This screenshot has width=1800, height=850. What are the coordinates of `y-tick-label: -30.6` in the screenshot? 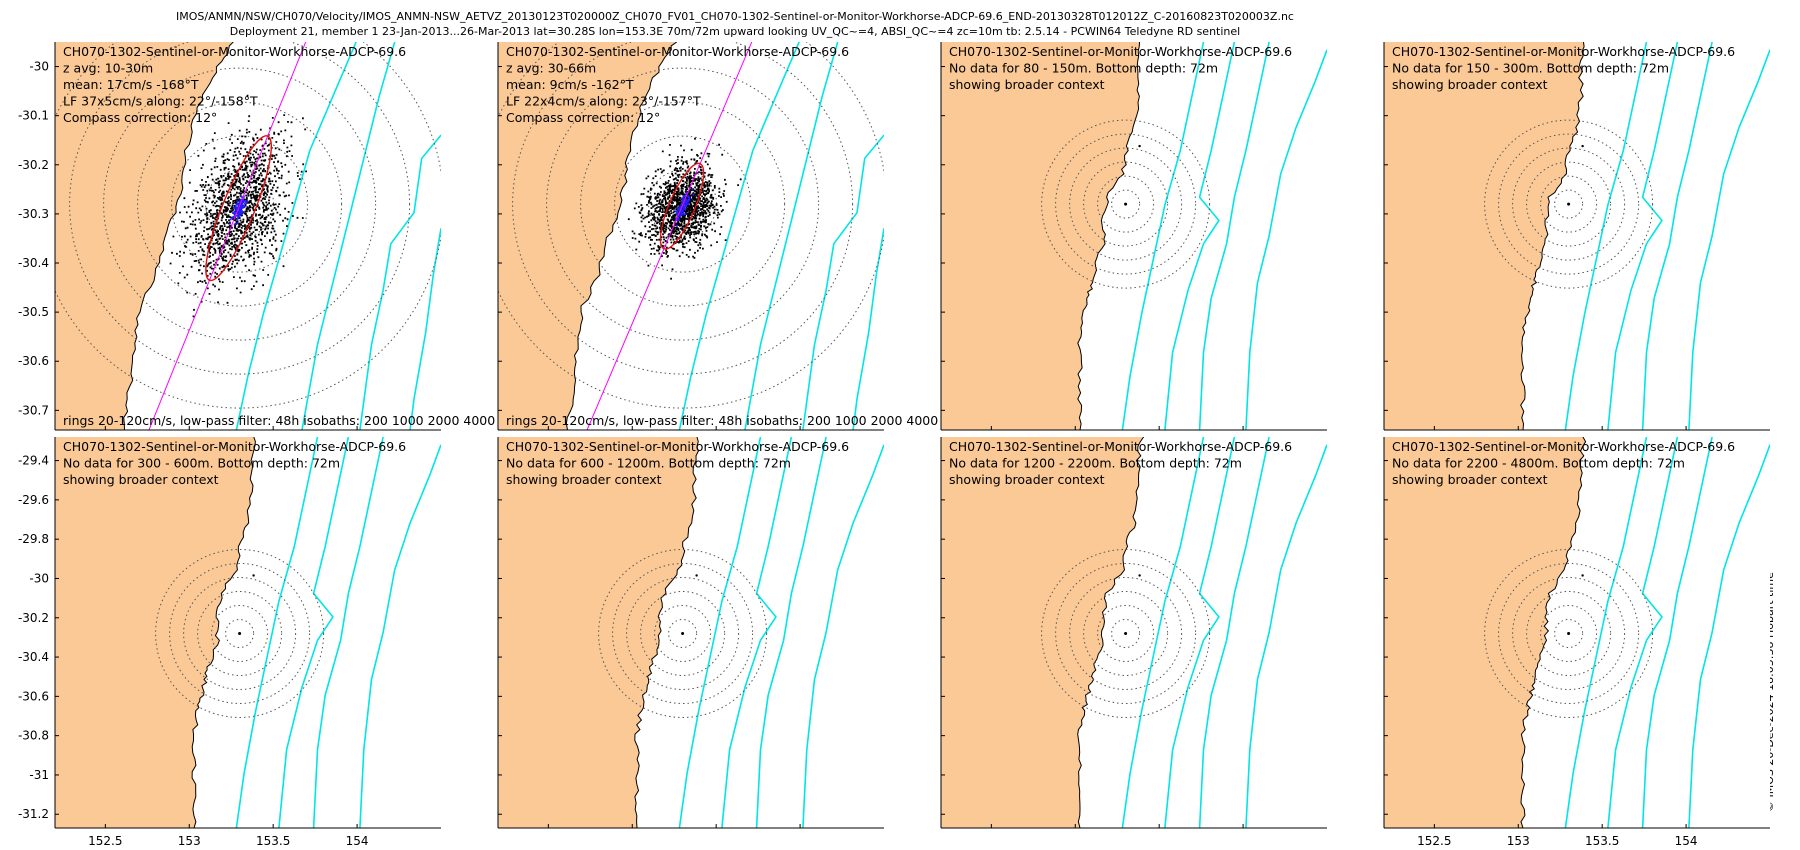 It's located at (33, 696).